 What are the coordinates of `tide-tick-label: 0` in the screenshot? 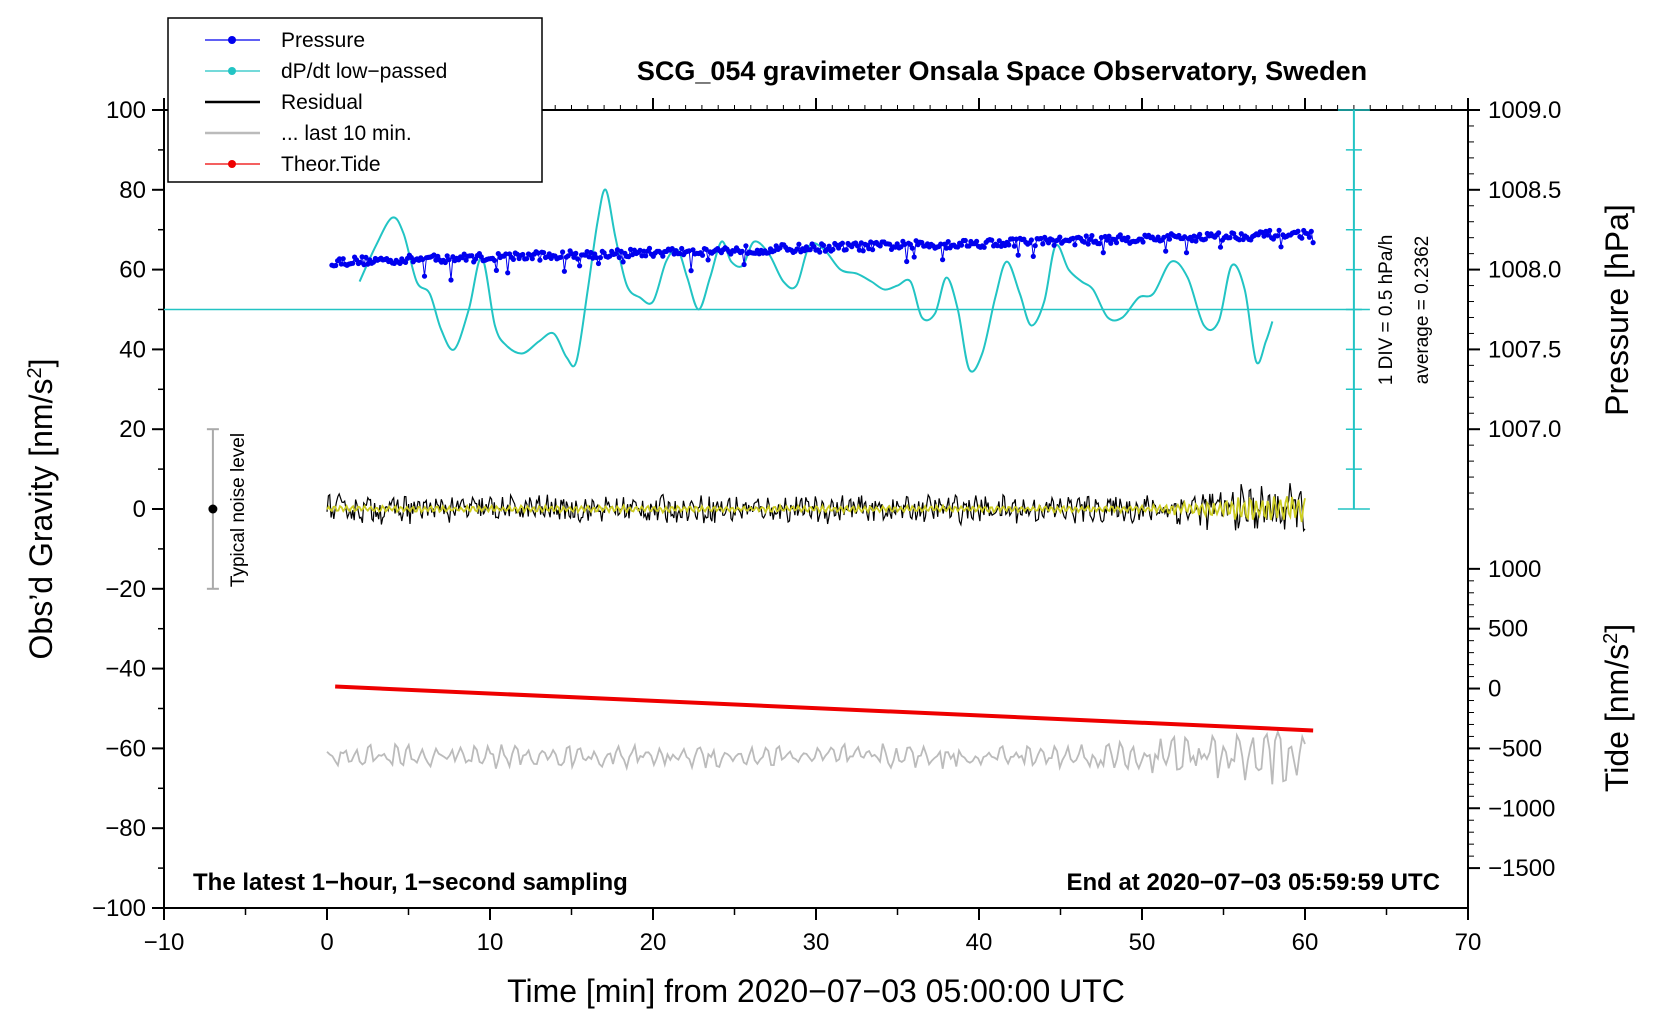 It's located at (1494, 689).